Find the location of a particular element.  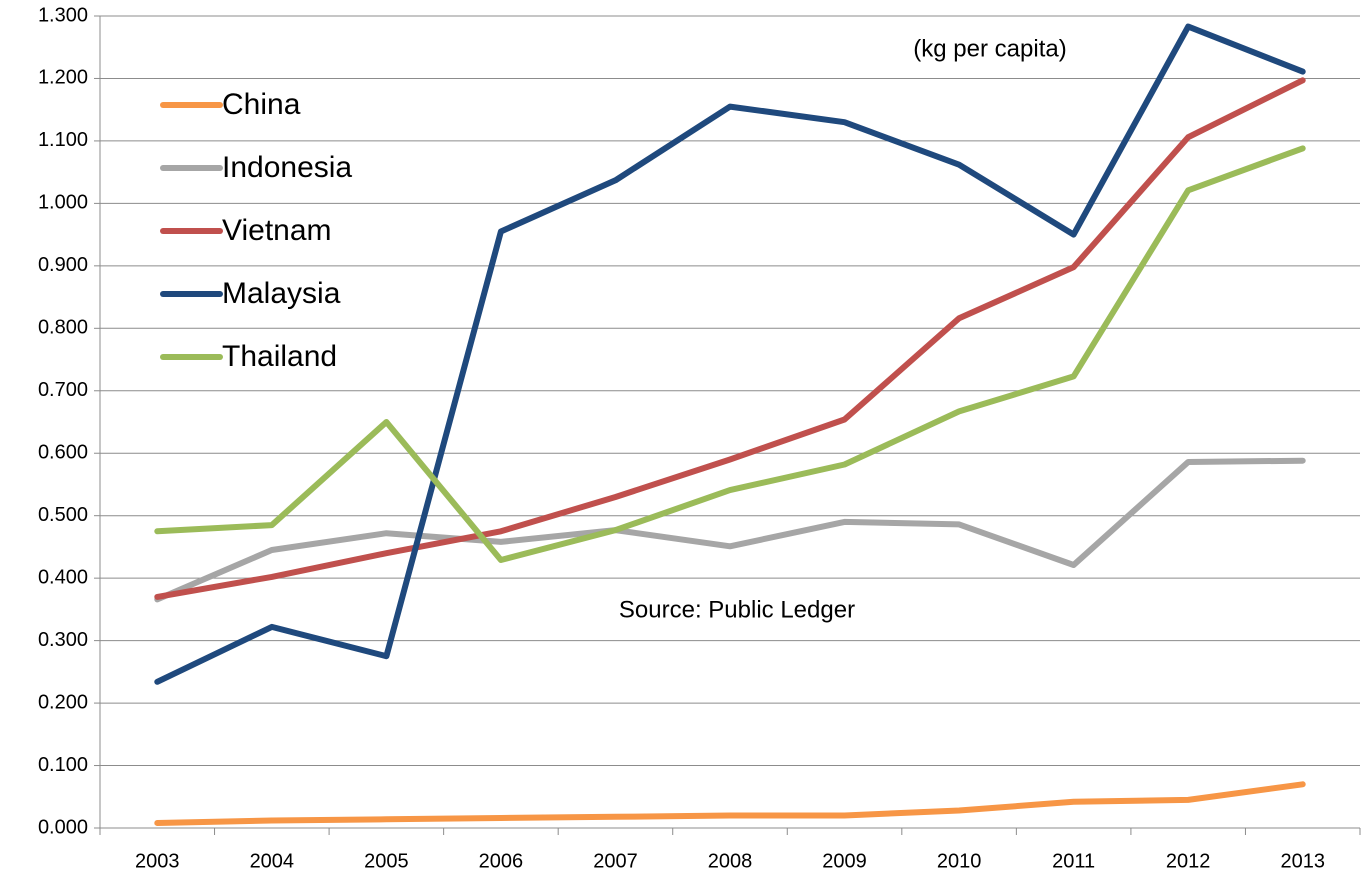

y-tick-label: 0.500 is located at coordinates (63, 515).